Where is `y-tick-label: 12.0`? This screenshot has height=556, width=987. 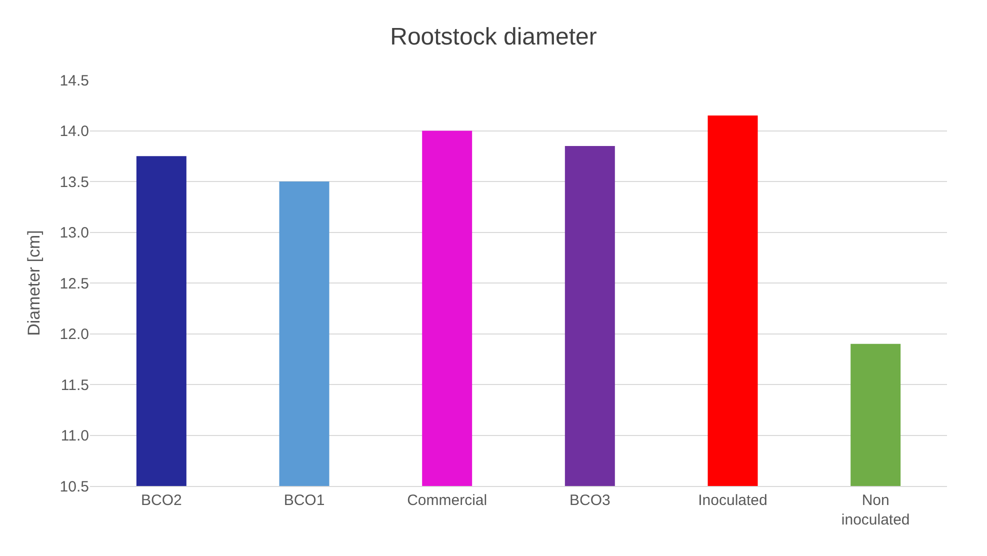 y-tick-label: 12.0 is located at coordinates (74, 334).